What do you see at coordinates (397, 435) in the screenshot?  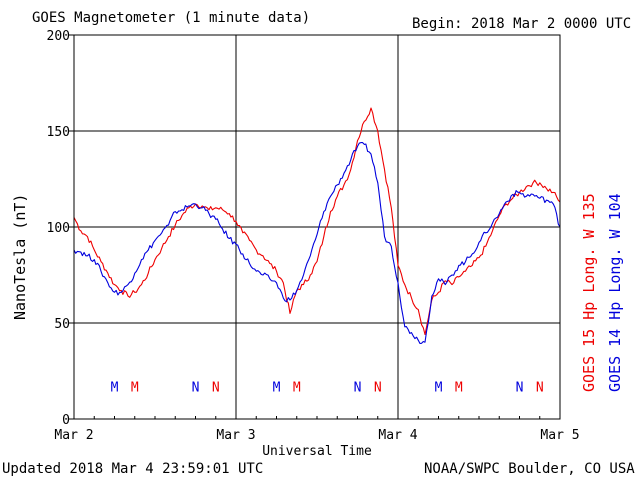 I see `tick-label-x: Mar 4` at bounding box center [397, 435].